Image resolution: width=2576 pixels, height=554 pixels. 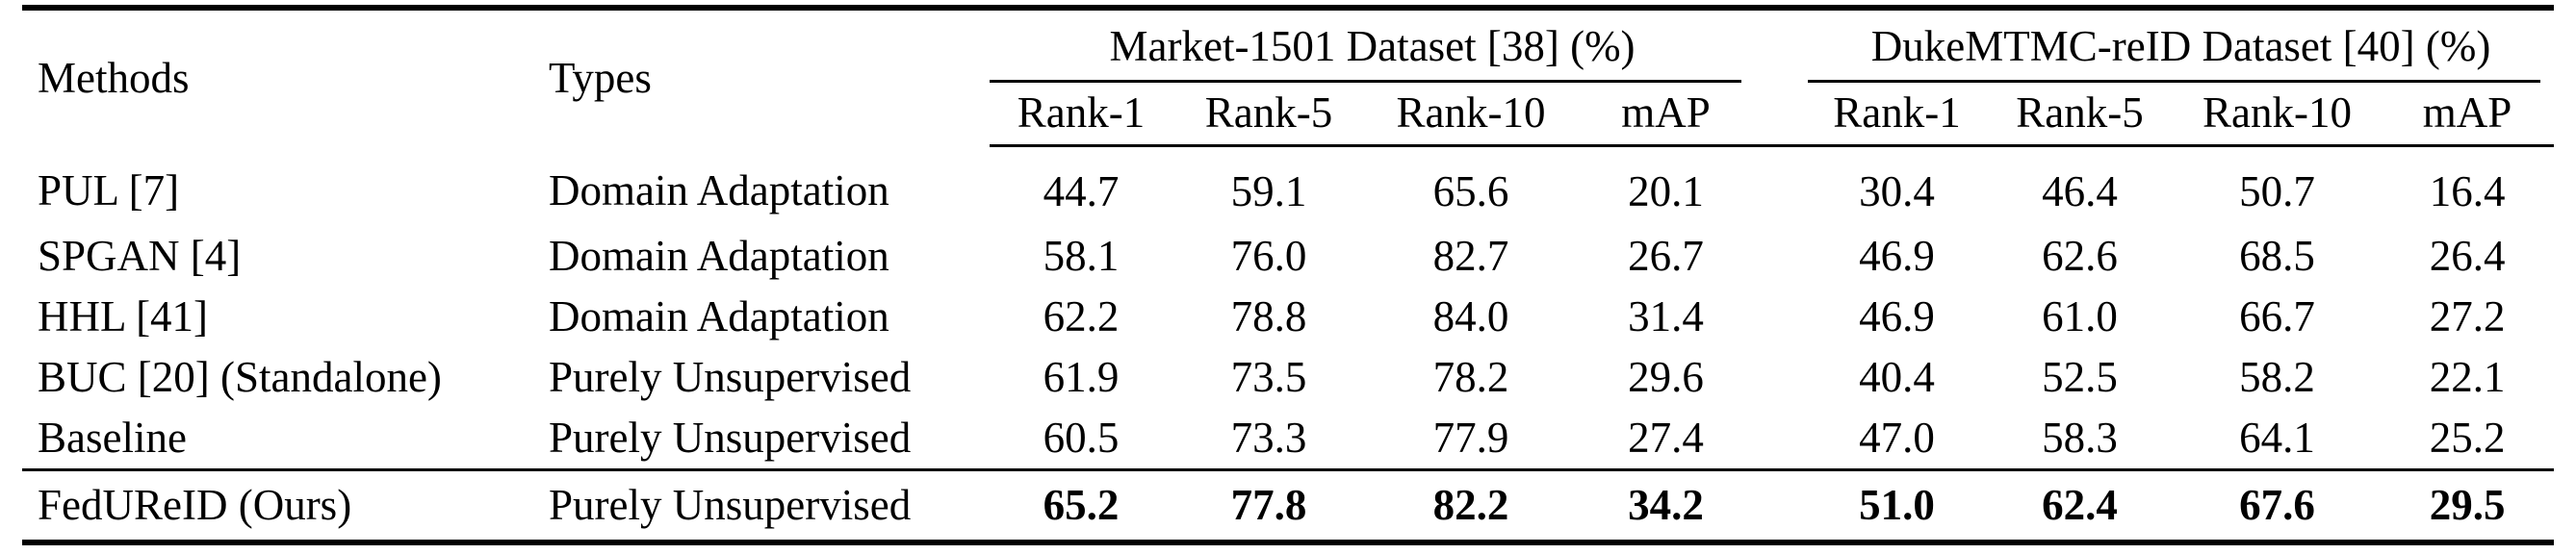 What do you see at coordinates (2468, 504) in the screenshot?
I see `duke-map-cell: 29.5` at bounding box center [2468, 504].